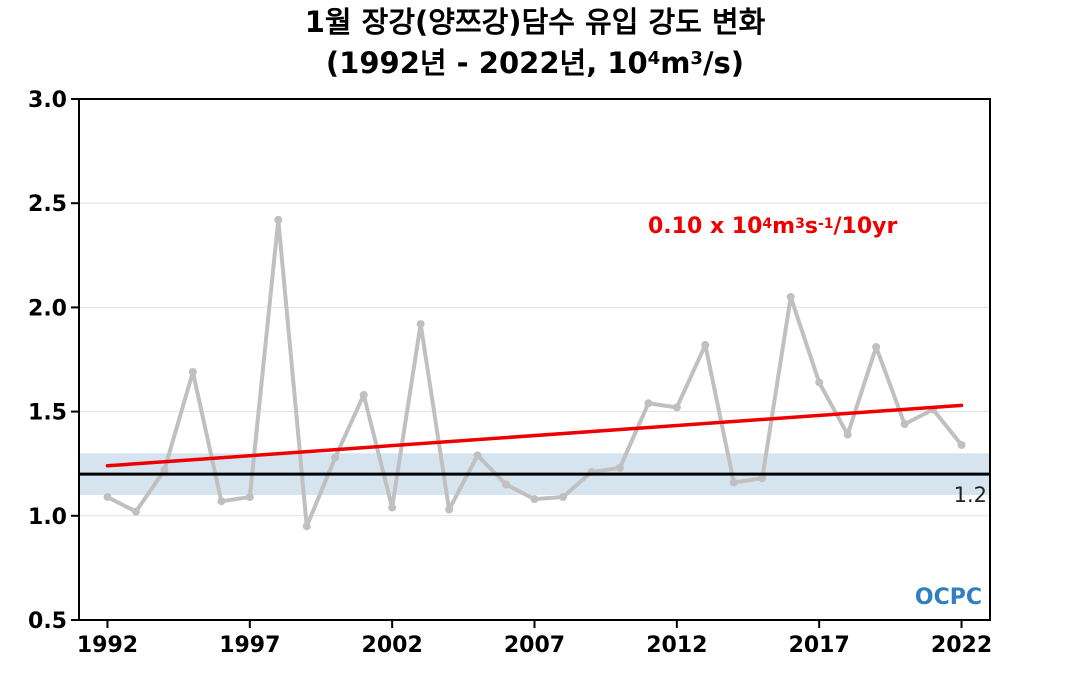 This screenshot has width=1070, height=700. I want to click on data-point-2016, so click(790, 296).